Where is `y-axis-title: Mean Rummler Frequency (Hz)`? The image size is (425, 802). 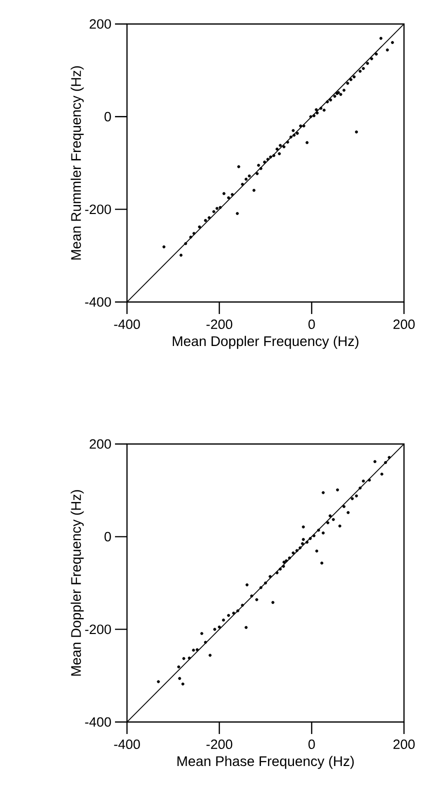
y-axis-title: Mean Rummler Frequency (Hz) is located at coordinates (77, 163).